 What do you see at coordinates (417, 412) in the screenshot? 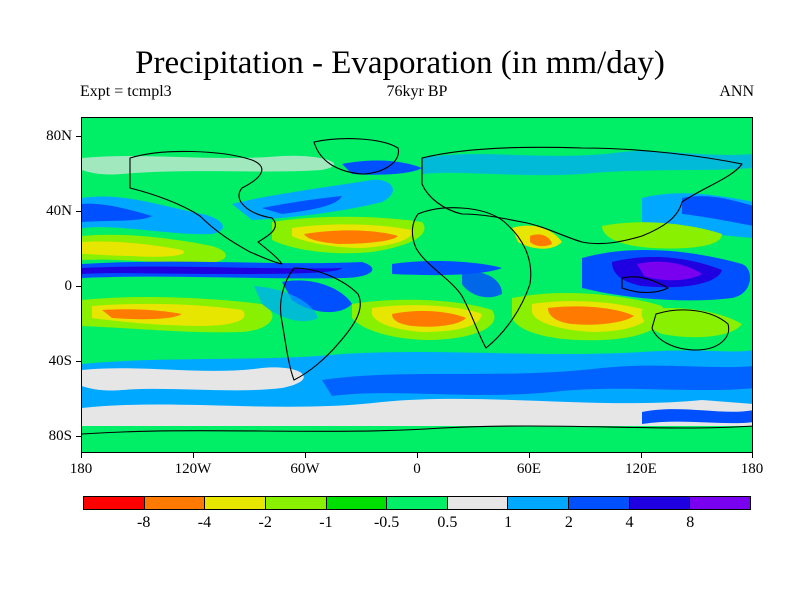
I see `antarctic-margin` at bounding box center [417, 412].